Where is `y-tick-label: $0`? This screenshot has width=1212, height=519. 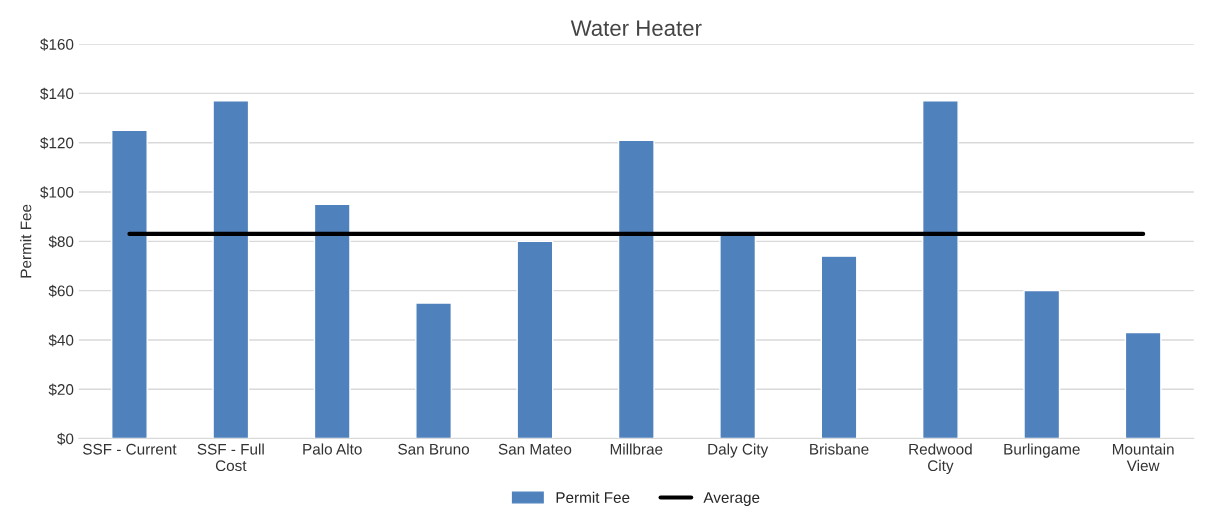
y-tick-label: $0 is located at coordinates (65, 439).